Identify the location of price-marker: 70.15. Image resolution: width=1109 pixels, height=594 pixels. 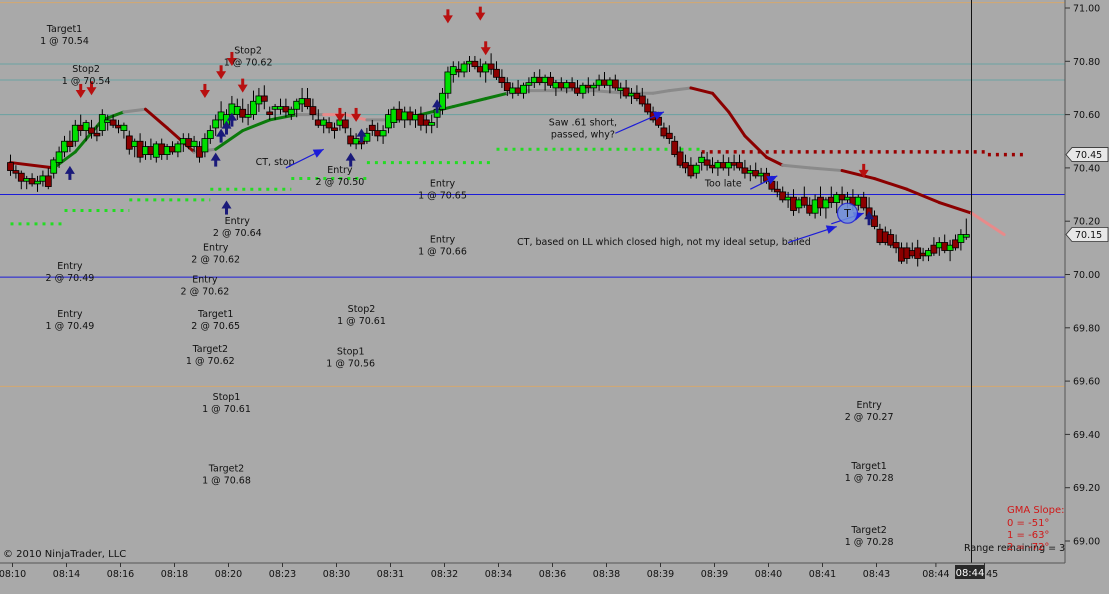
(1087, 234).